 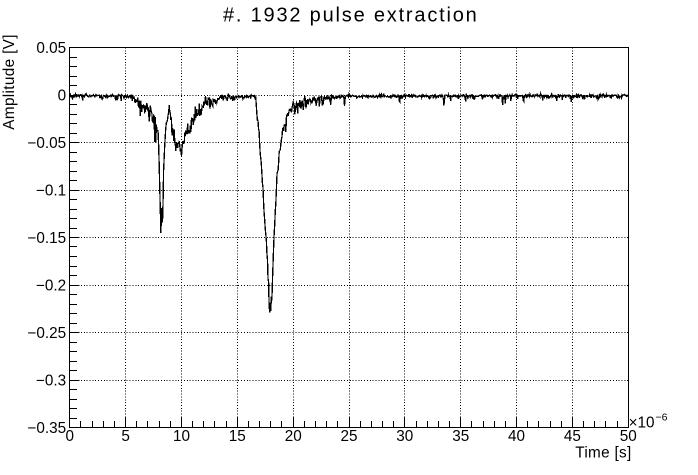 What do you see at coordinates (460, 436) in the screenshot?
I see `svg-text: 35` at bounding box center [460, 436].